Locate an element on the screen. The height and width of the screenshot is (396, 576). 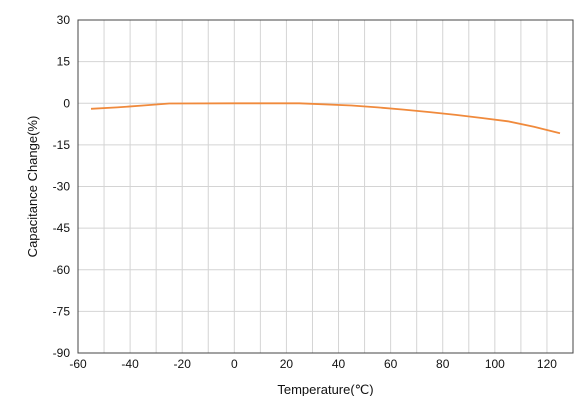
y-tick-label: 30 is located at coordinates (64, 20).